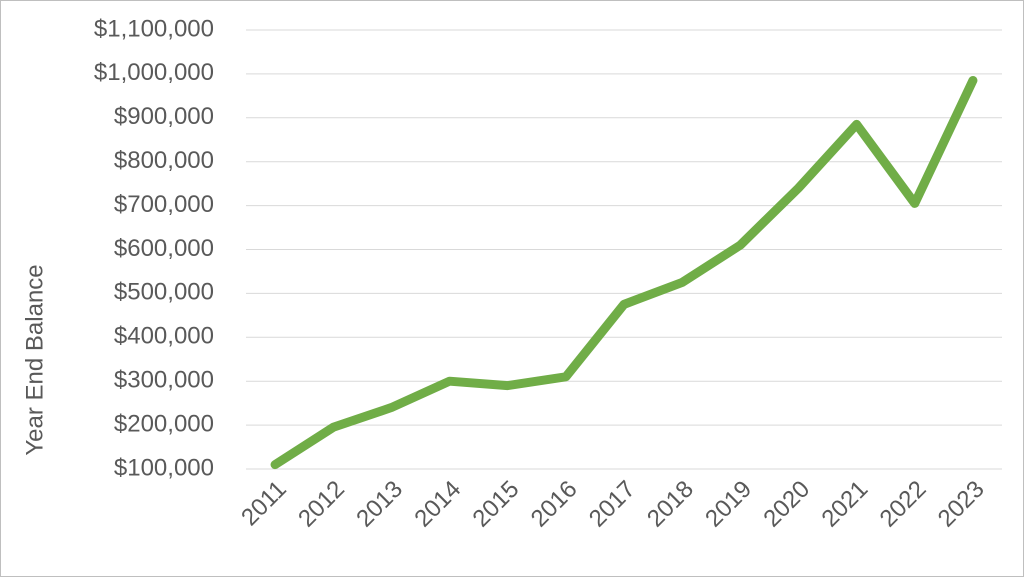 The width and height of the screenshot is (1024, 577). What do you see at coordinates (154, 72) in the screenshot?
I see `y-tick-label: $1,000,000` at bounding box center [154, 72].